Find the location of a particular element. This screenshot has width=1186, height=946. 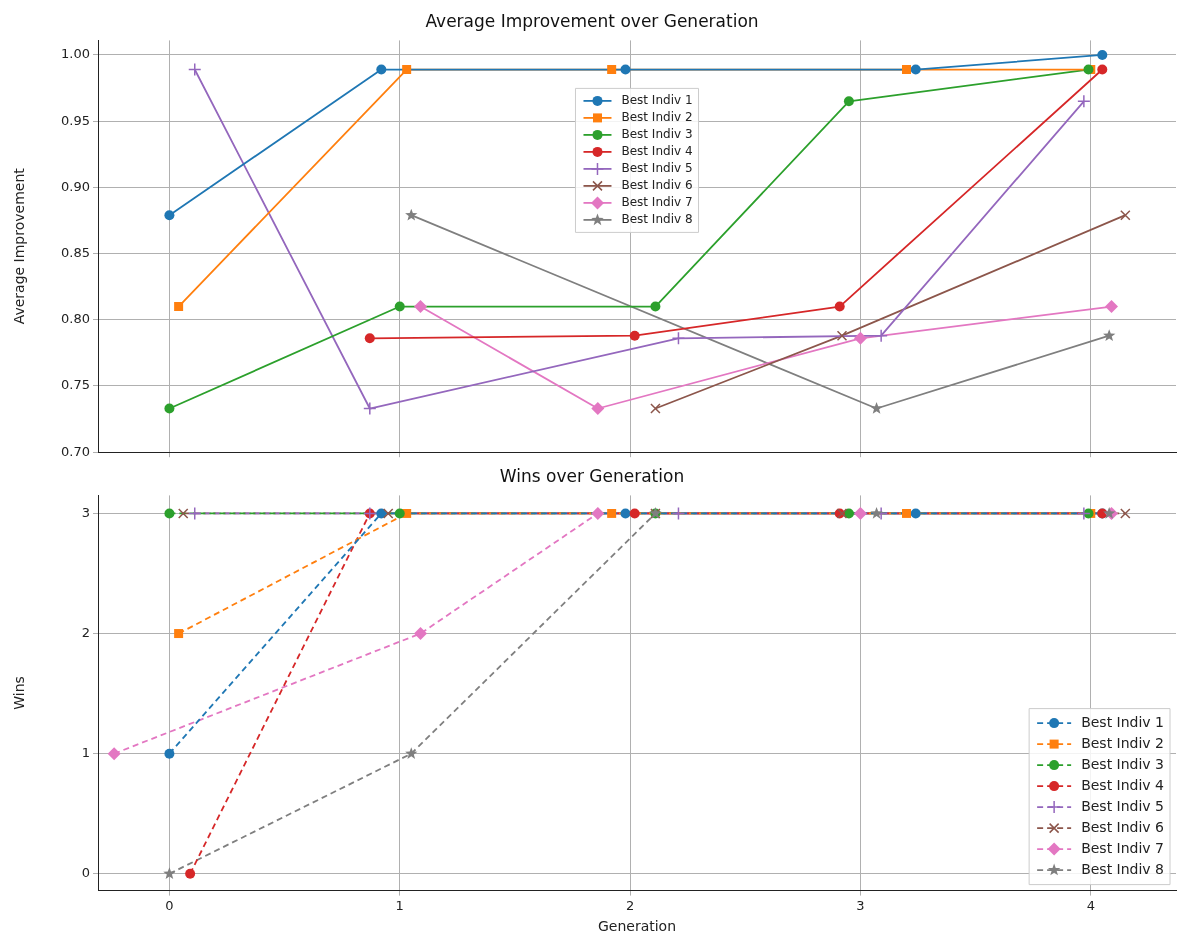

y-tick-label: 0.70 is located at coordinates (75, 451).